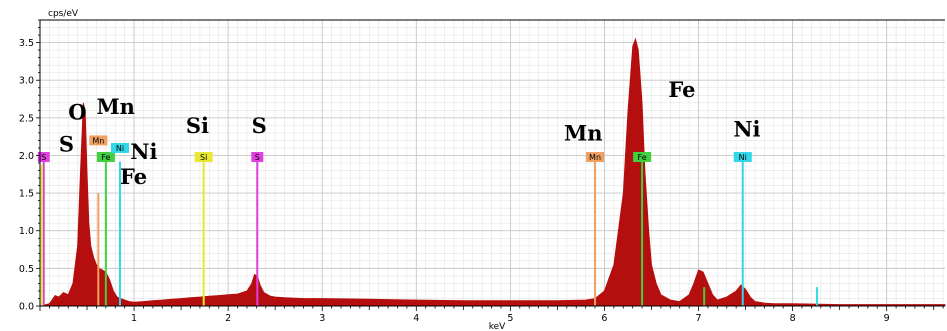 The image size is (947, 331). Describe the element at coordinates (26, 307) in the screenshot. I see `y-tick-label: 0.0` at that location.